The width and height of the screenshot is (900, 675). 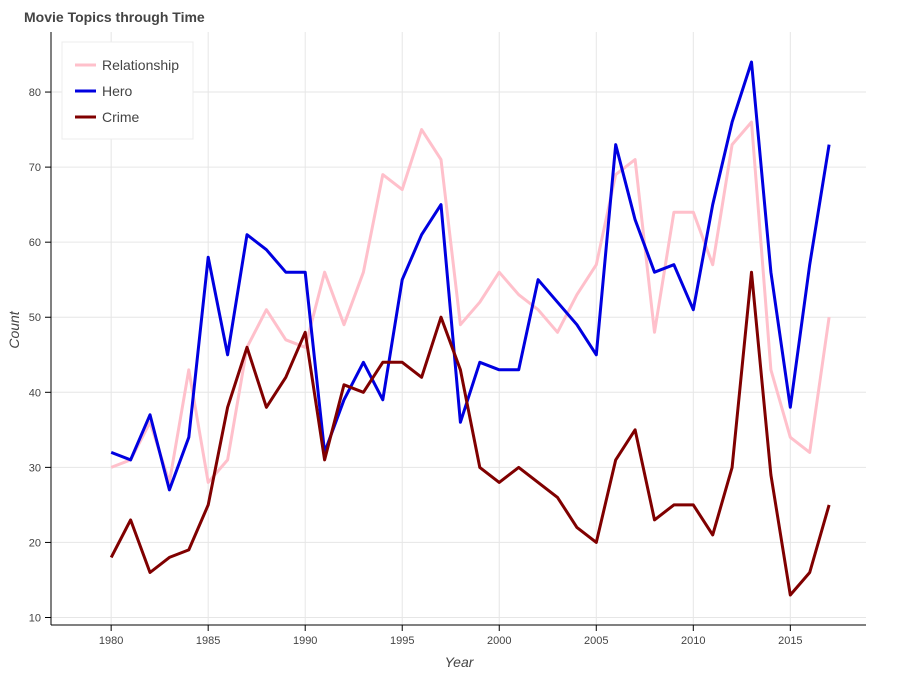 I want to click on legend-label-hero: Hero, so click(x=117, y=91).